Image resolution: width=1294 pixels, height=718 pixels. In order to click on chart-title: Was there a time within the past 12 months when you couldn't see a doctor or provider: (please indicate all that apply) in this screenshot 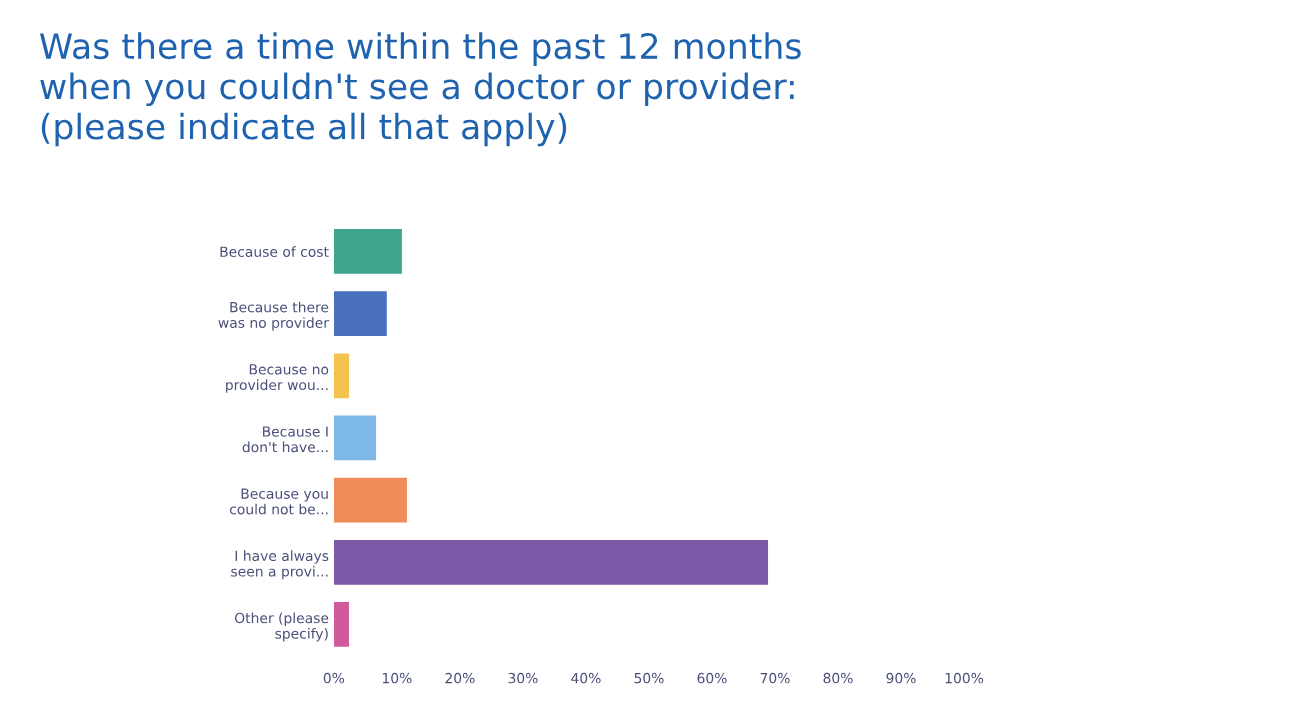, I will do `click(420, 89)`.